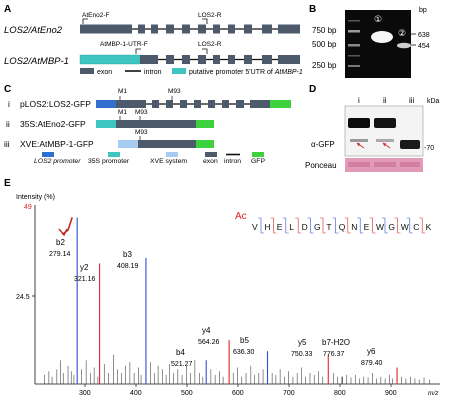 The image size is (453, 400). Describe the element at coordinates (328, 227) in the screenshot. I see `sequence-residue: T` at that location.